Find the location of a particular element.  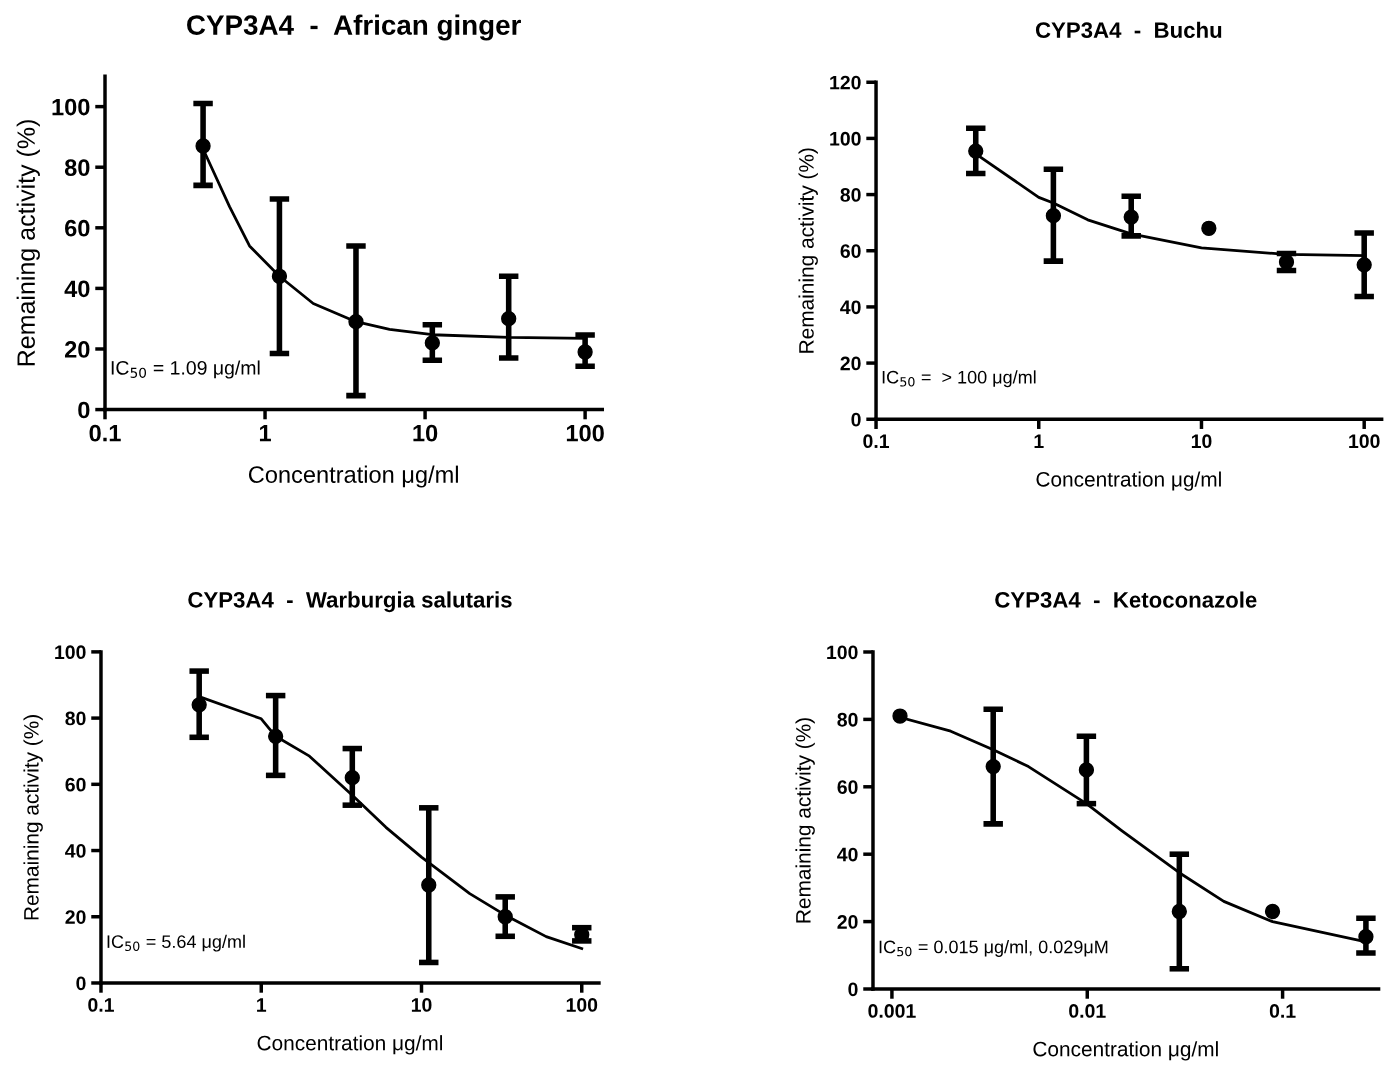

annotation: IC$_{50}$ = 1.09 μg/ml is located at coordinates (185, 369).